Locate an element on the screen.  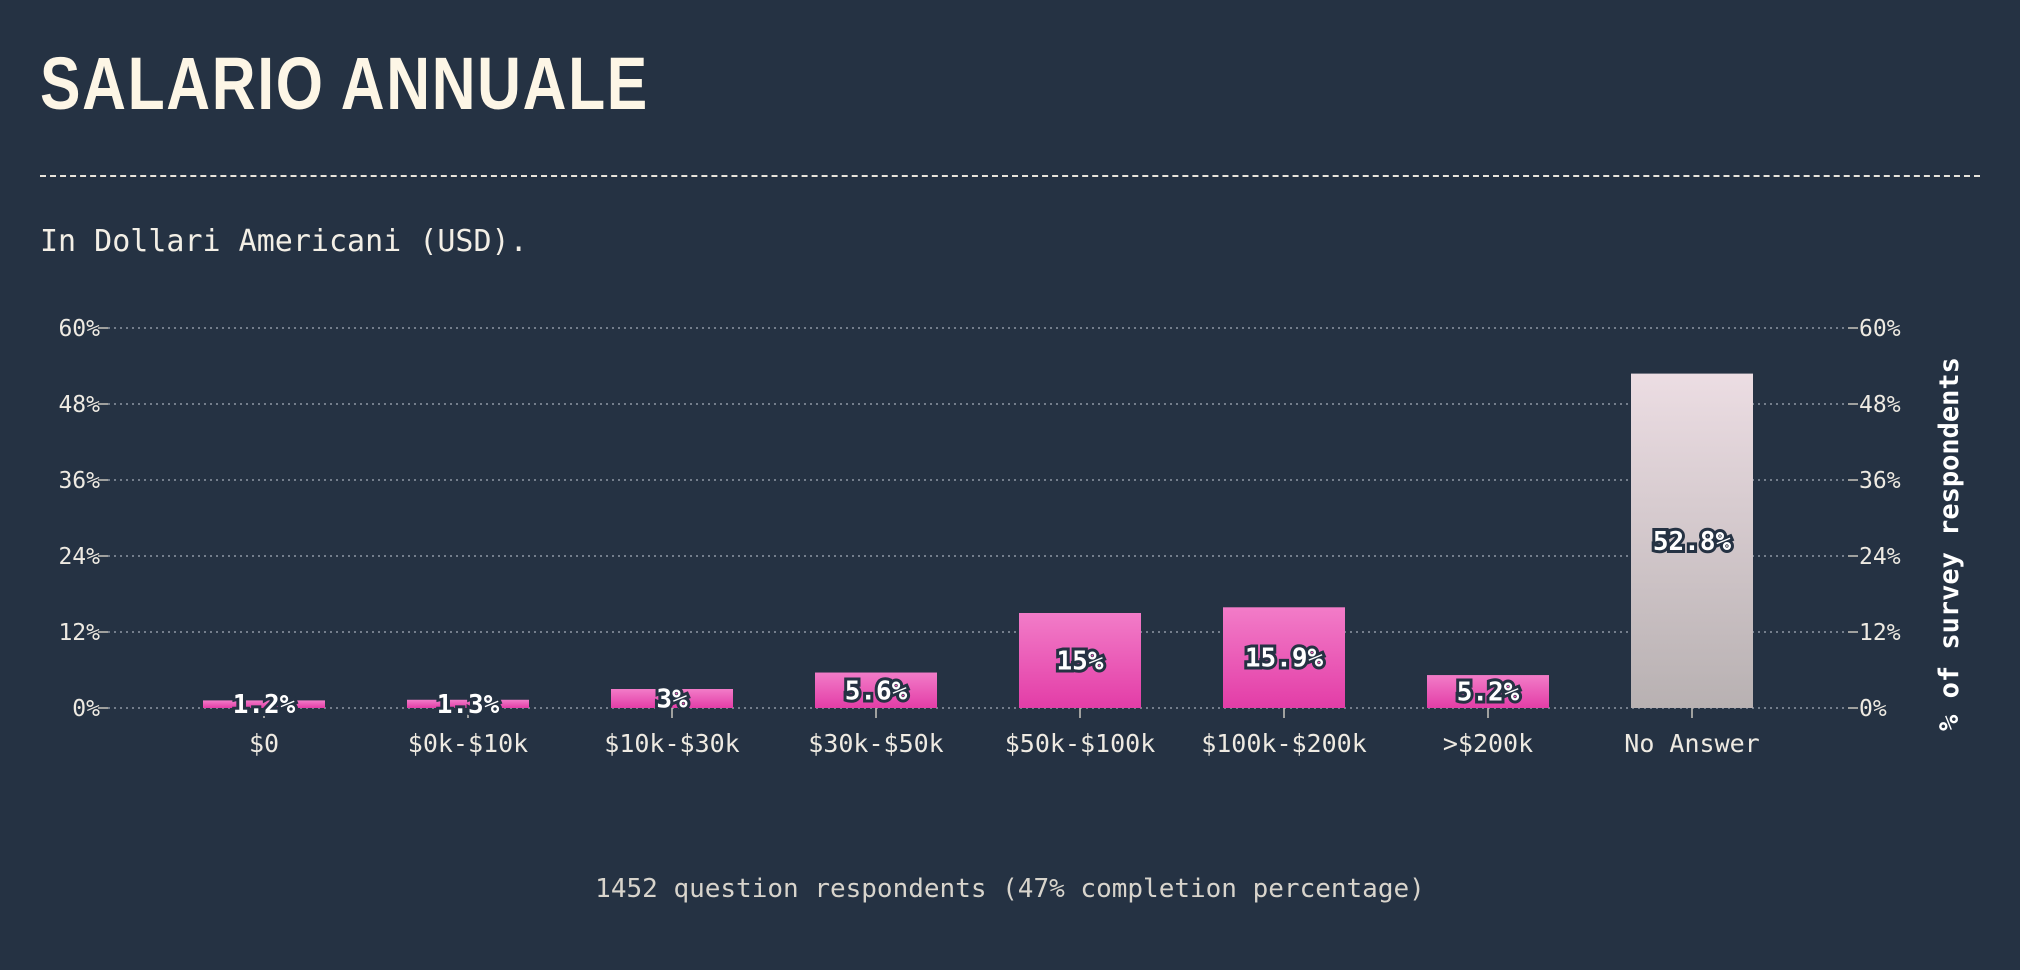
y-tick-label-left: 36% is located at coordinates (79, 481).